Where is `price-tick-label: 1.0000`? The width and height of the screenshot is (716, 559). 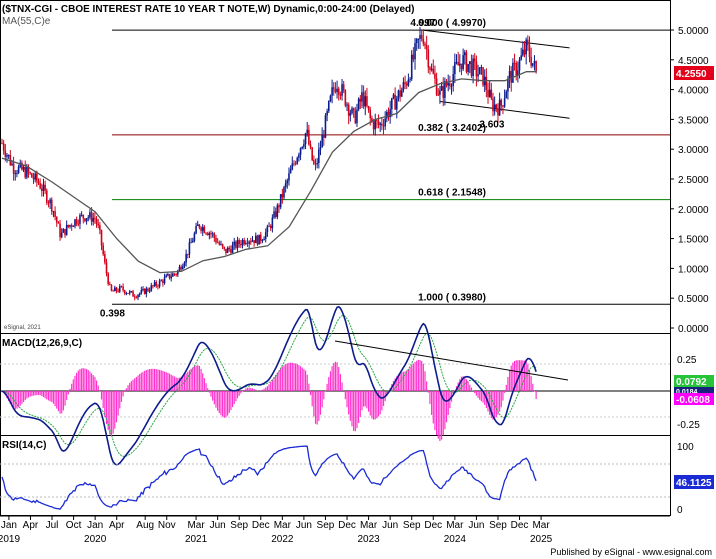
price-tick-label: 1.0000 is located at coordinates (693, 269).